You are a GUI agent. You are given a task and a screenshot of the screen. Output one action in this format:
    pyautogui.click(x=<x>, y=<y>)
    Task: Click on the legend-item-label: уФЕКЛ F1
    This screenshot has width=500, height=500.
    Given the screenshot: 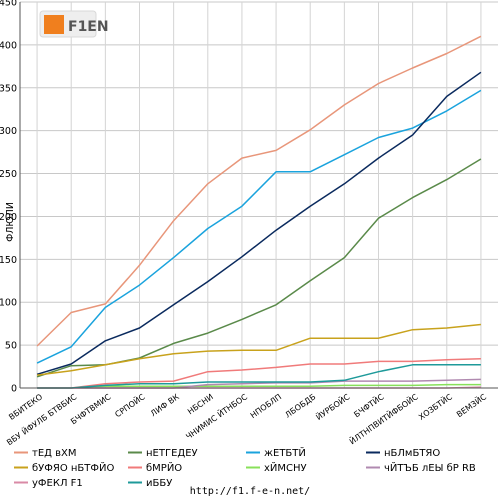 What is the action you would take?
    pyautogui.click(x=57, y=483)
    